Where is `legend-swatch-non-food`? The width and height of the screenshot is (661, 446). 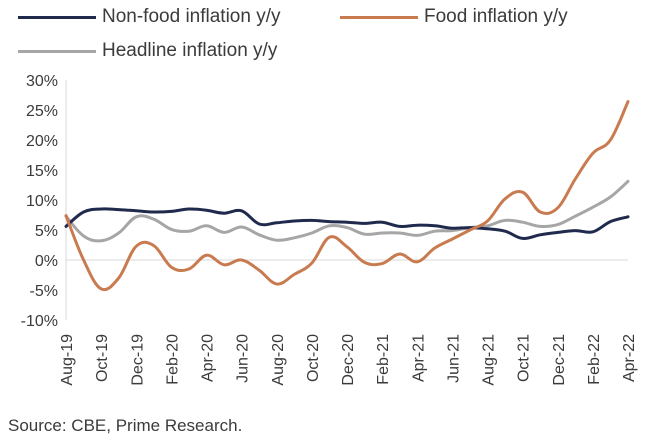
legend-swatch-non-food is located at coordinates (57, 17).